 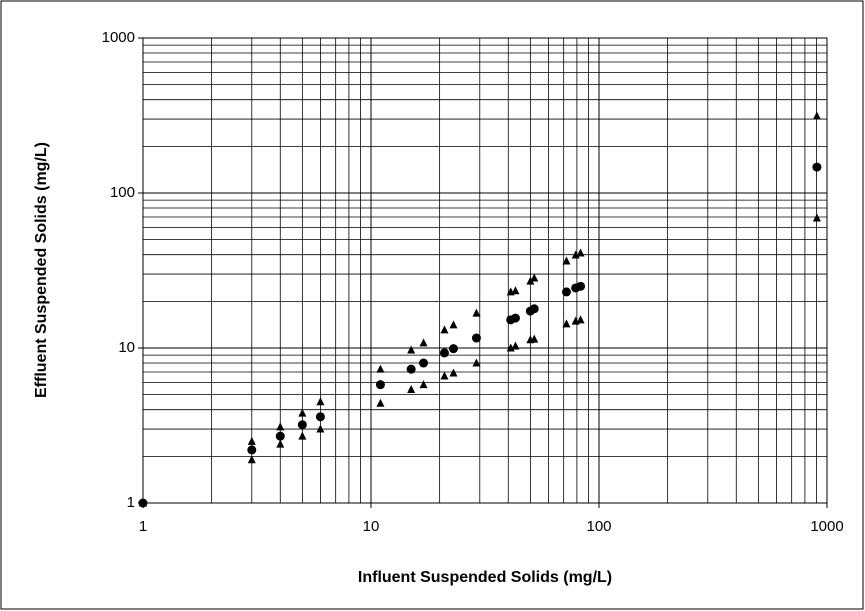 I want to click on x-axis-title: Influent Suspended Solids (mg/L), so click(x=485, y=577).